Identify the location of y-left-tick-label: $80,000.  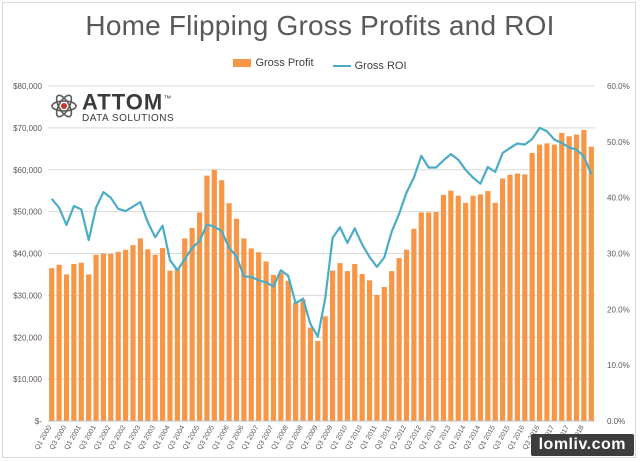
(27, 86).